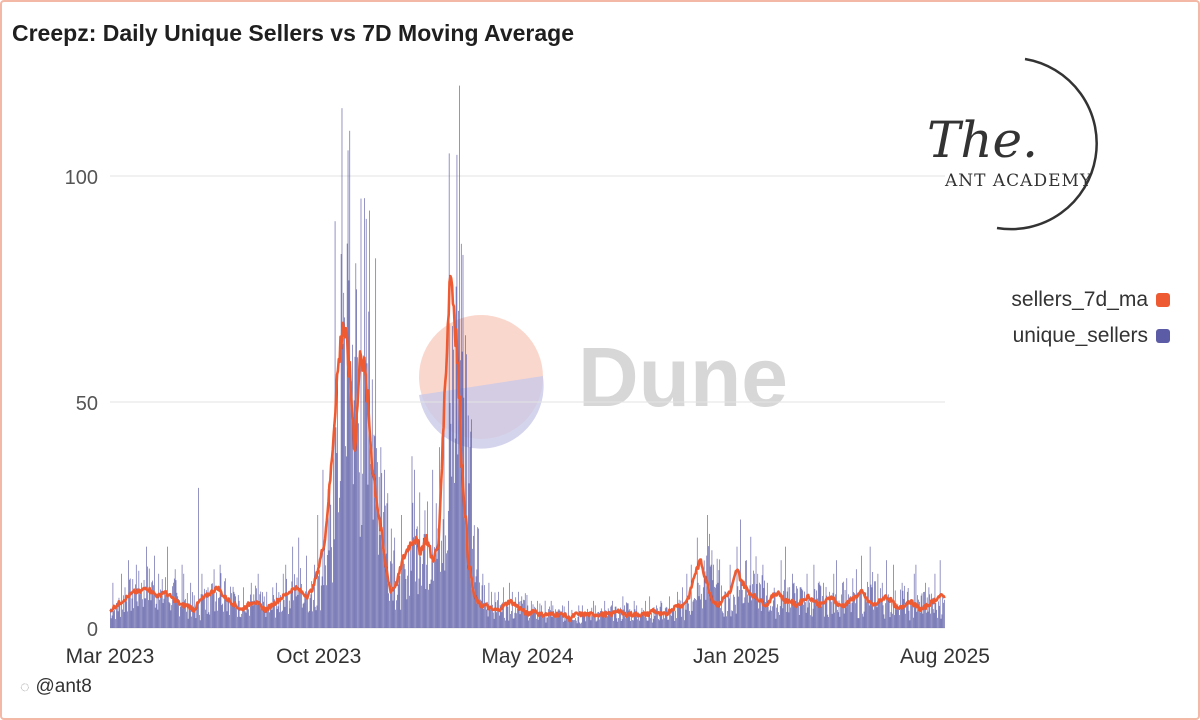  What do you see at coordinates (1090, 300) in the screenshot?
I see `legend-item-ma: sellers_7d_ma` at bounding box center [1090, 300].